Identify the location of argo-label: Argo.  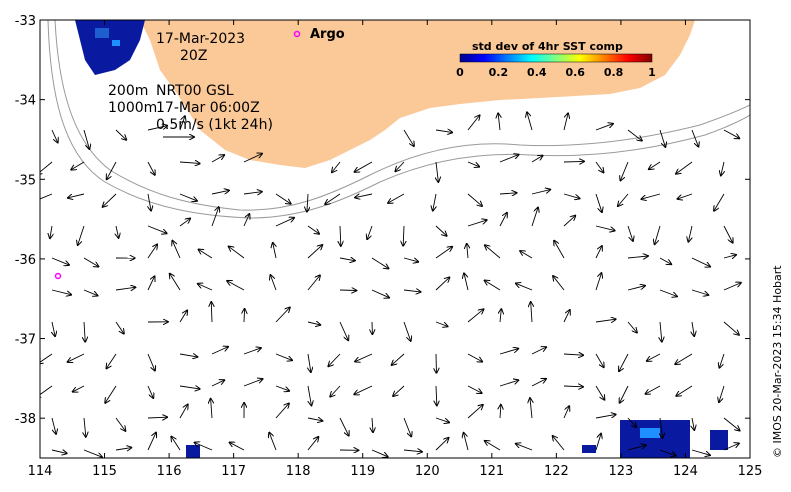
(327, 34).